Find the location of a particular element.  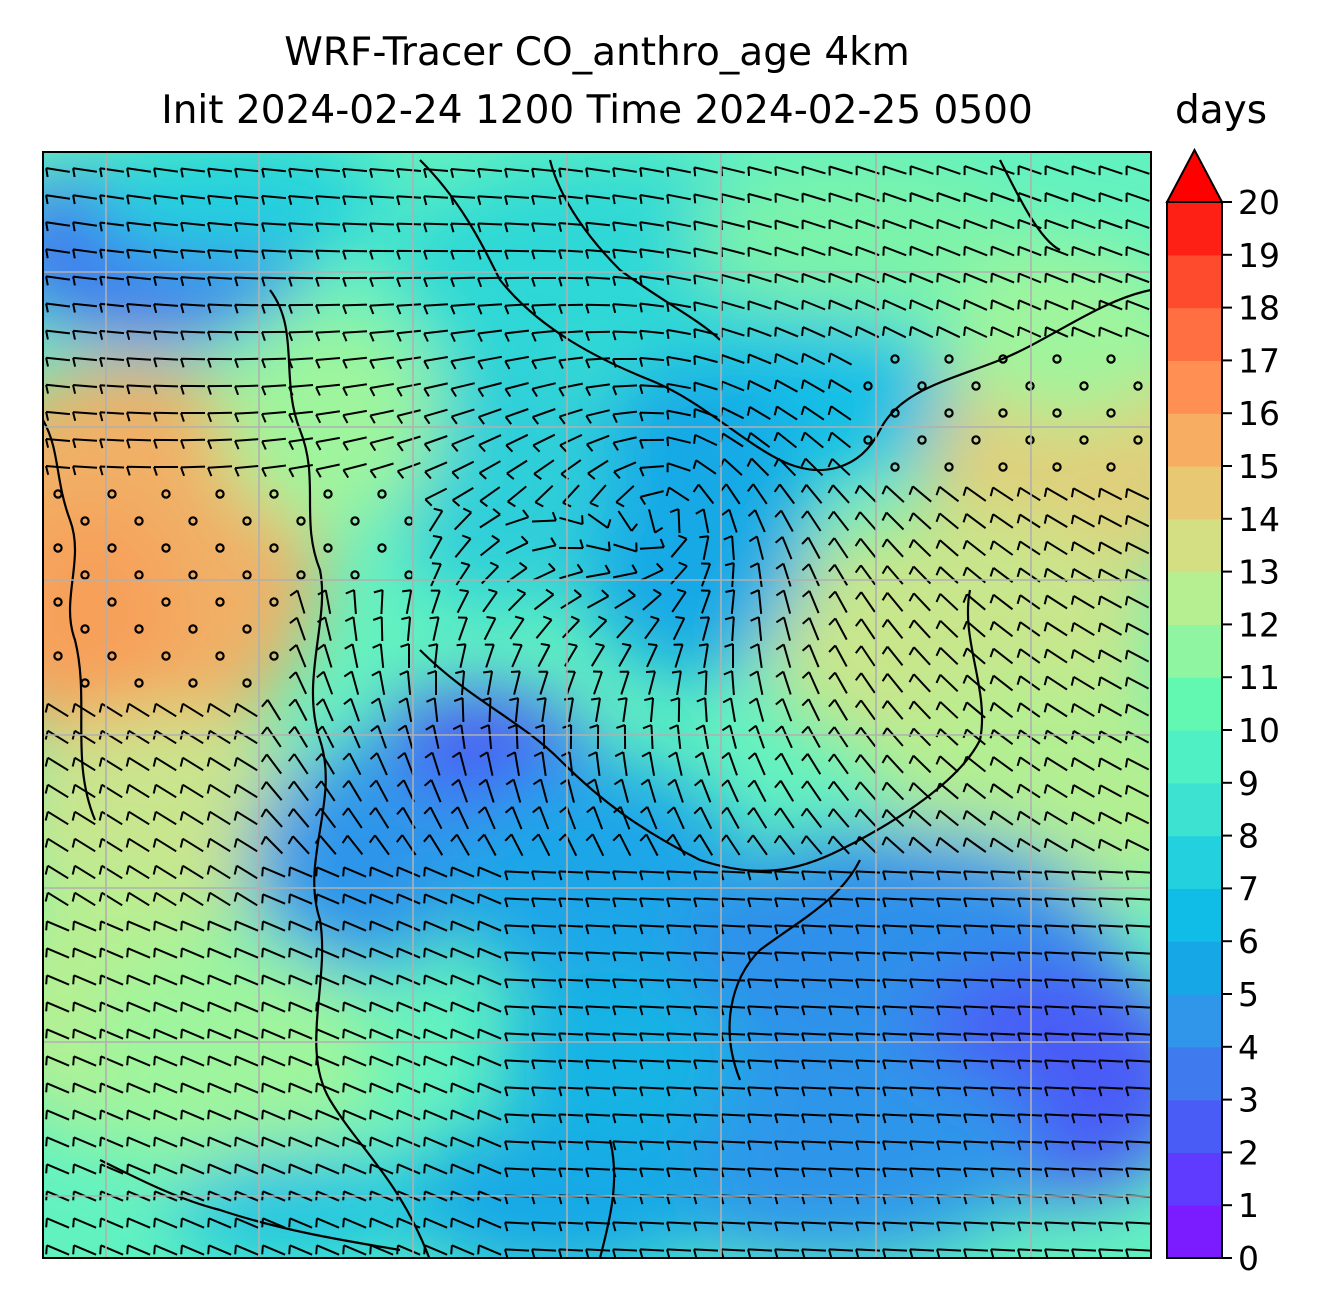

colorbar-tick-label: 1 is located at coordinates (1248, 1205).